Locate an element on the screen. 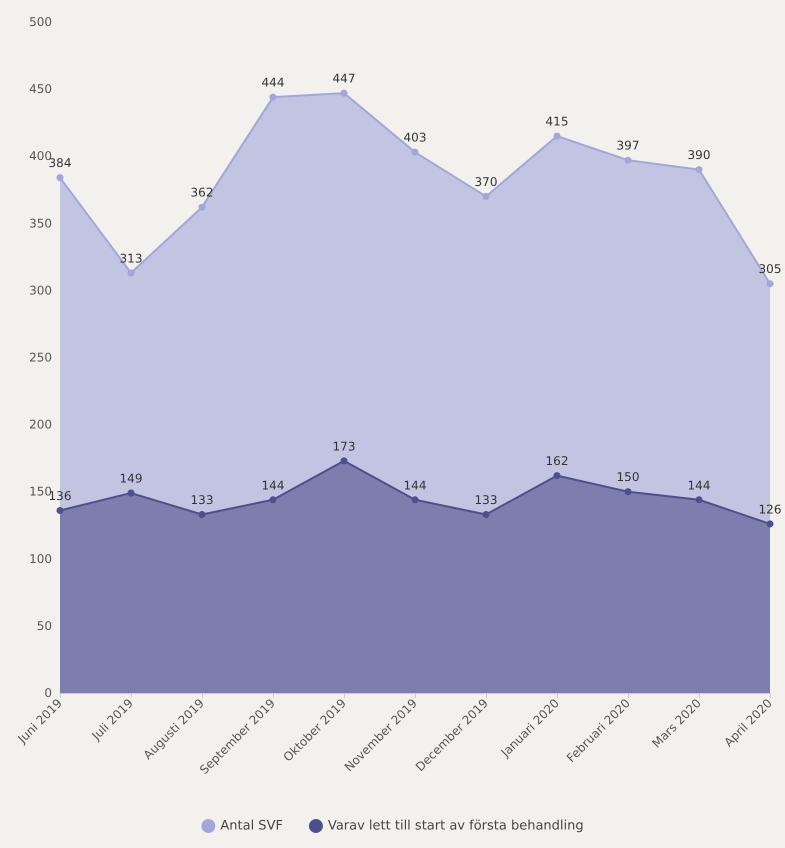  data-label: 305 is located at coordinates (770, 269).